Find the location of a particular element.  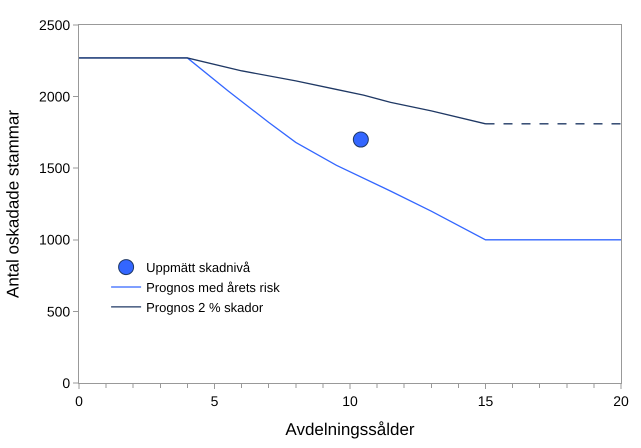

y-tick-label: 0 is located at coordinates (66, 382).